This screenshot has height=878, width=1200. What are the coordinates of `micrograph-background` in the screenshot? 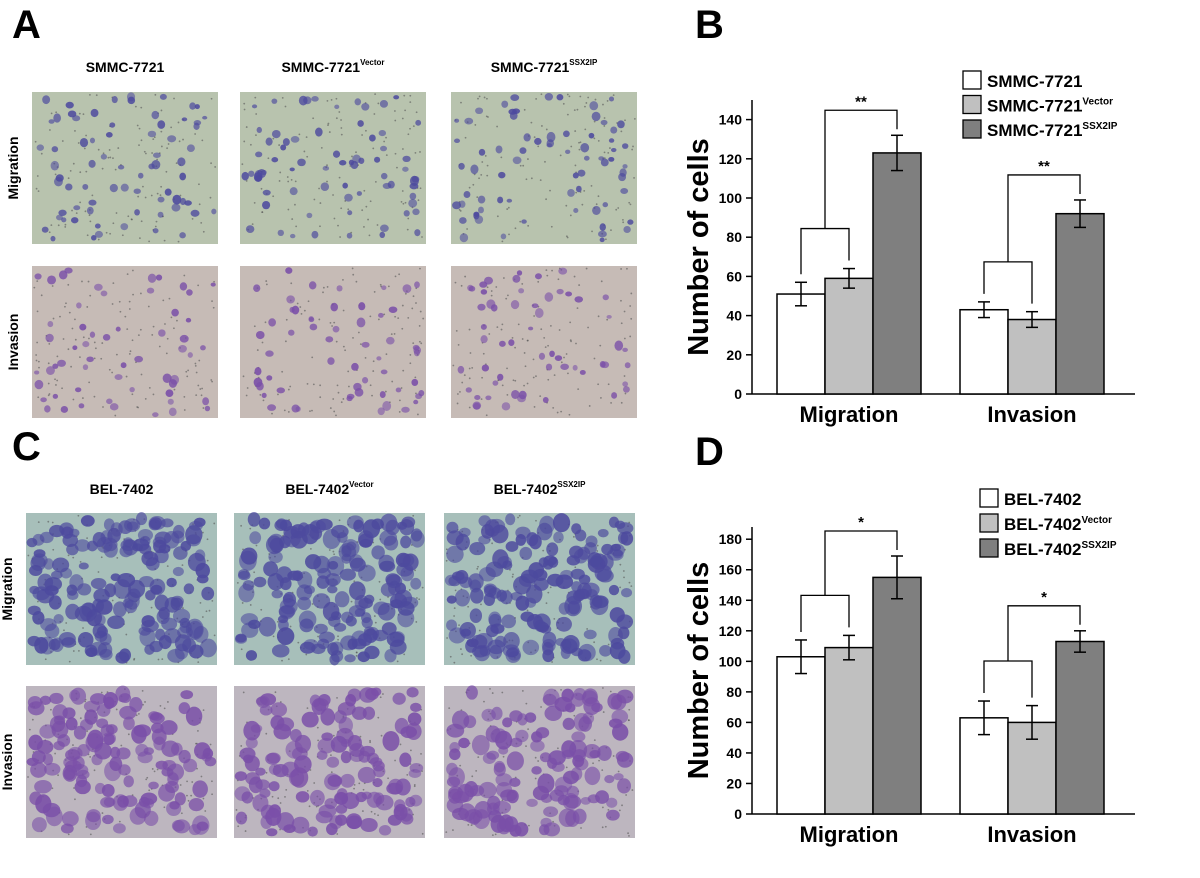 It's located at (125, 342).